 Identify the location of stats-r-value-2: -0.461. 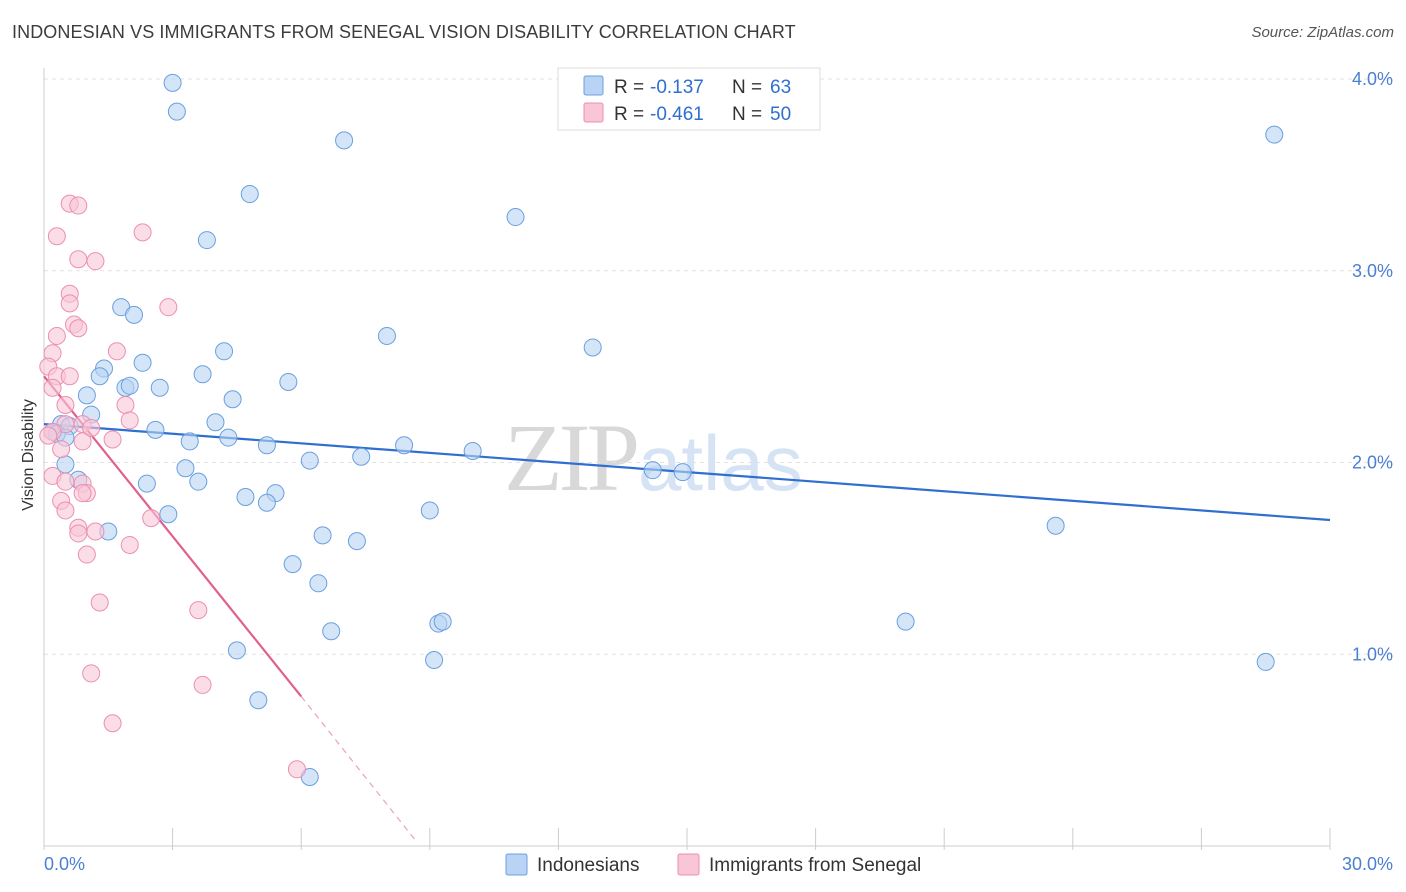
(677, 114).